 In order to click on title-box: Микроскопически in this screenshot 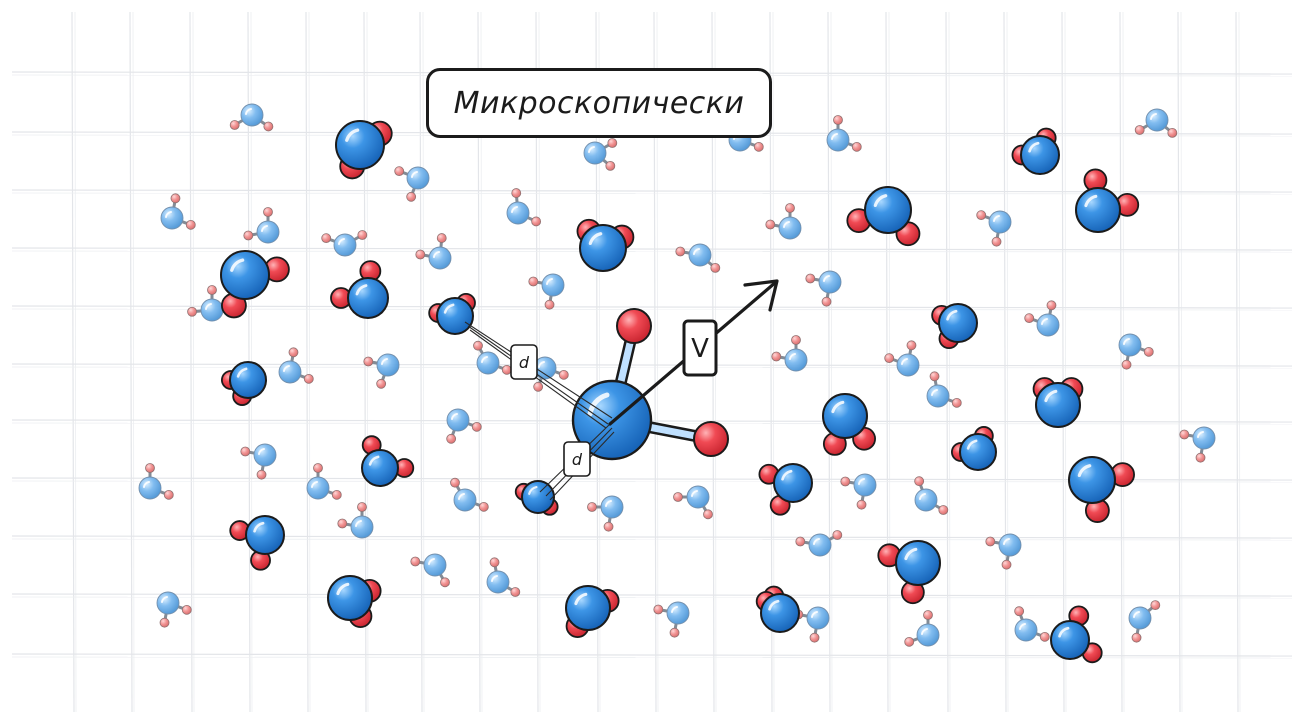, I will do `click(599, 103)`.